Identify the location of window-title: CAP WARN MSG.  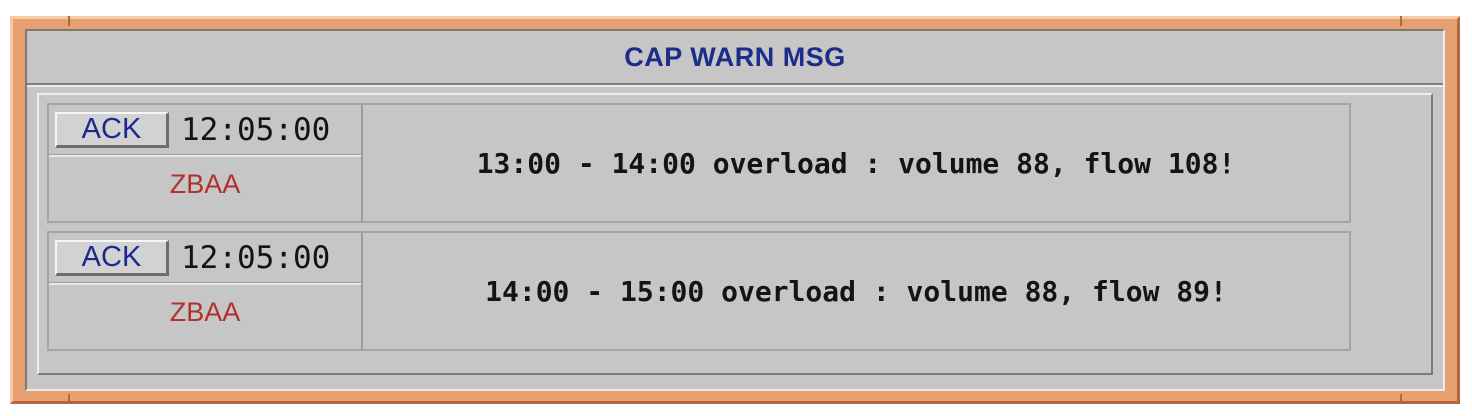
(735, 59).